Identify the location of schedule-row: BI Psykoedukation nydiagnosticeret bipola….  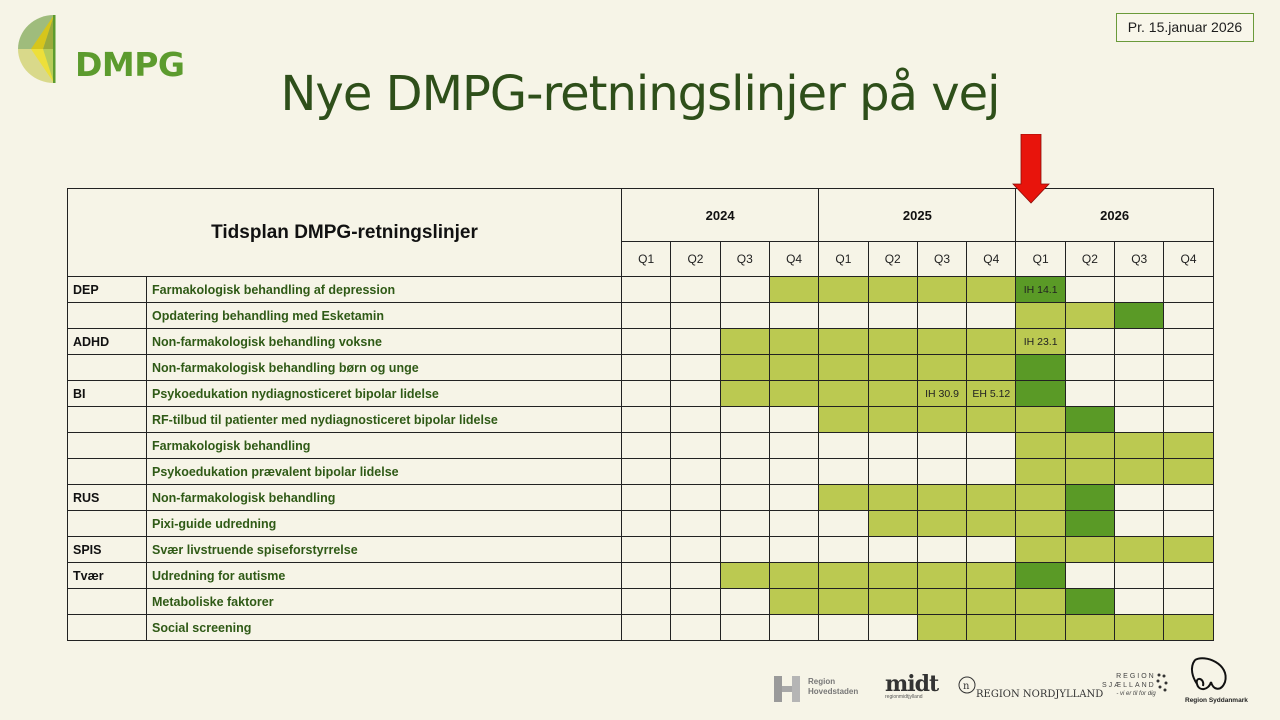
(640, 393).